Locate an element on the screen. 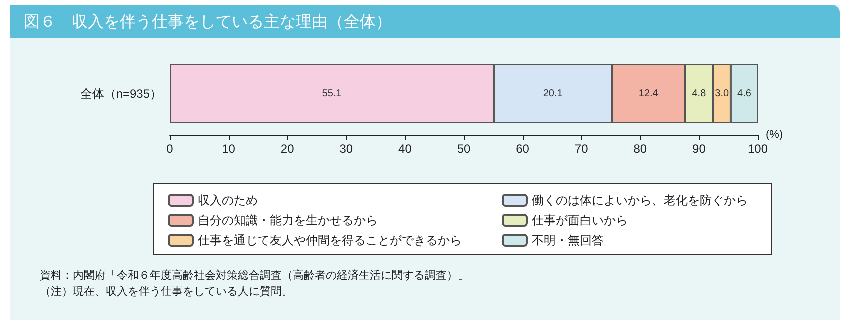 Image resolution: width=857 pixels, height=326 pixels. x-tick-label: 40 is located at coordinates (405, 149).